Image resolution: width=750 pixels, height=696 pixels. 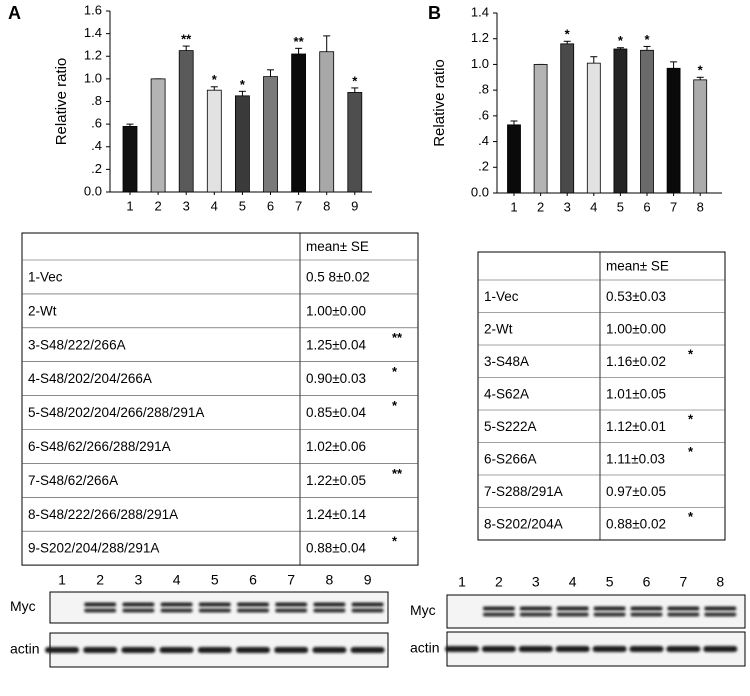 I want to click on lane-number: 7, so click(x=291, y=580).